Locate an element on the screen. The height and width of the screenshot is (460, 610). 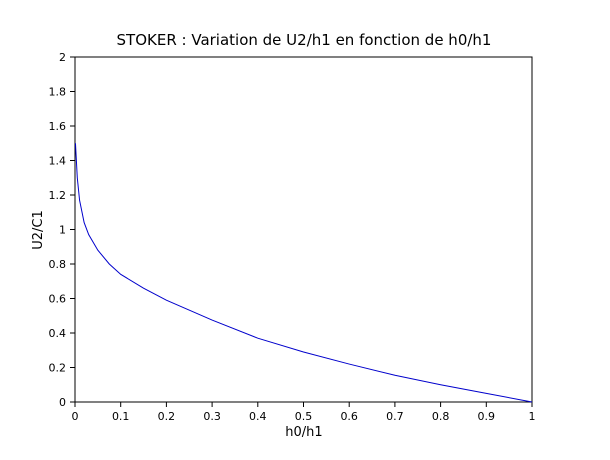
x-tick-label: 0.9 is located at coordinates (487, 416).